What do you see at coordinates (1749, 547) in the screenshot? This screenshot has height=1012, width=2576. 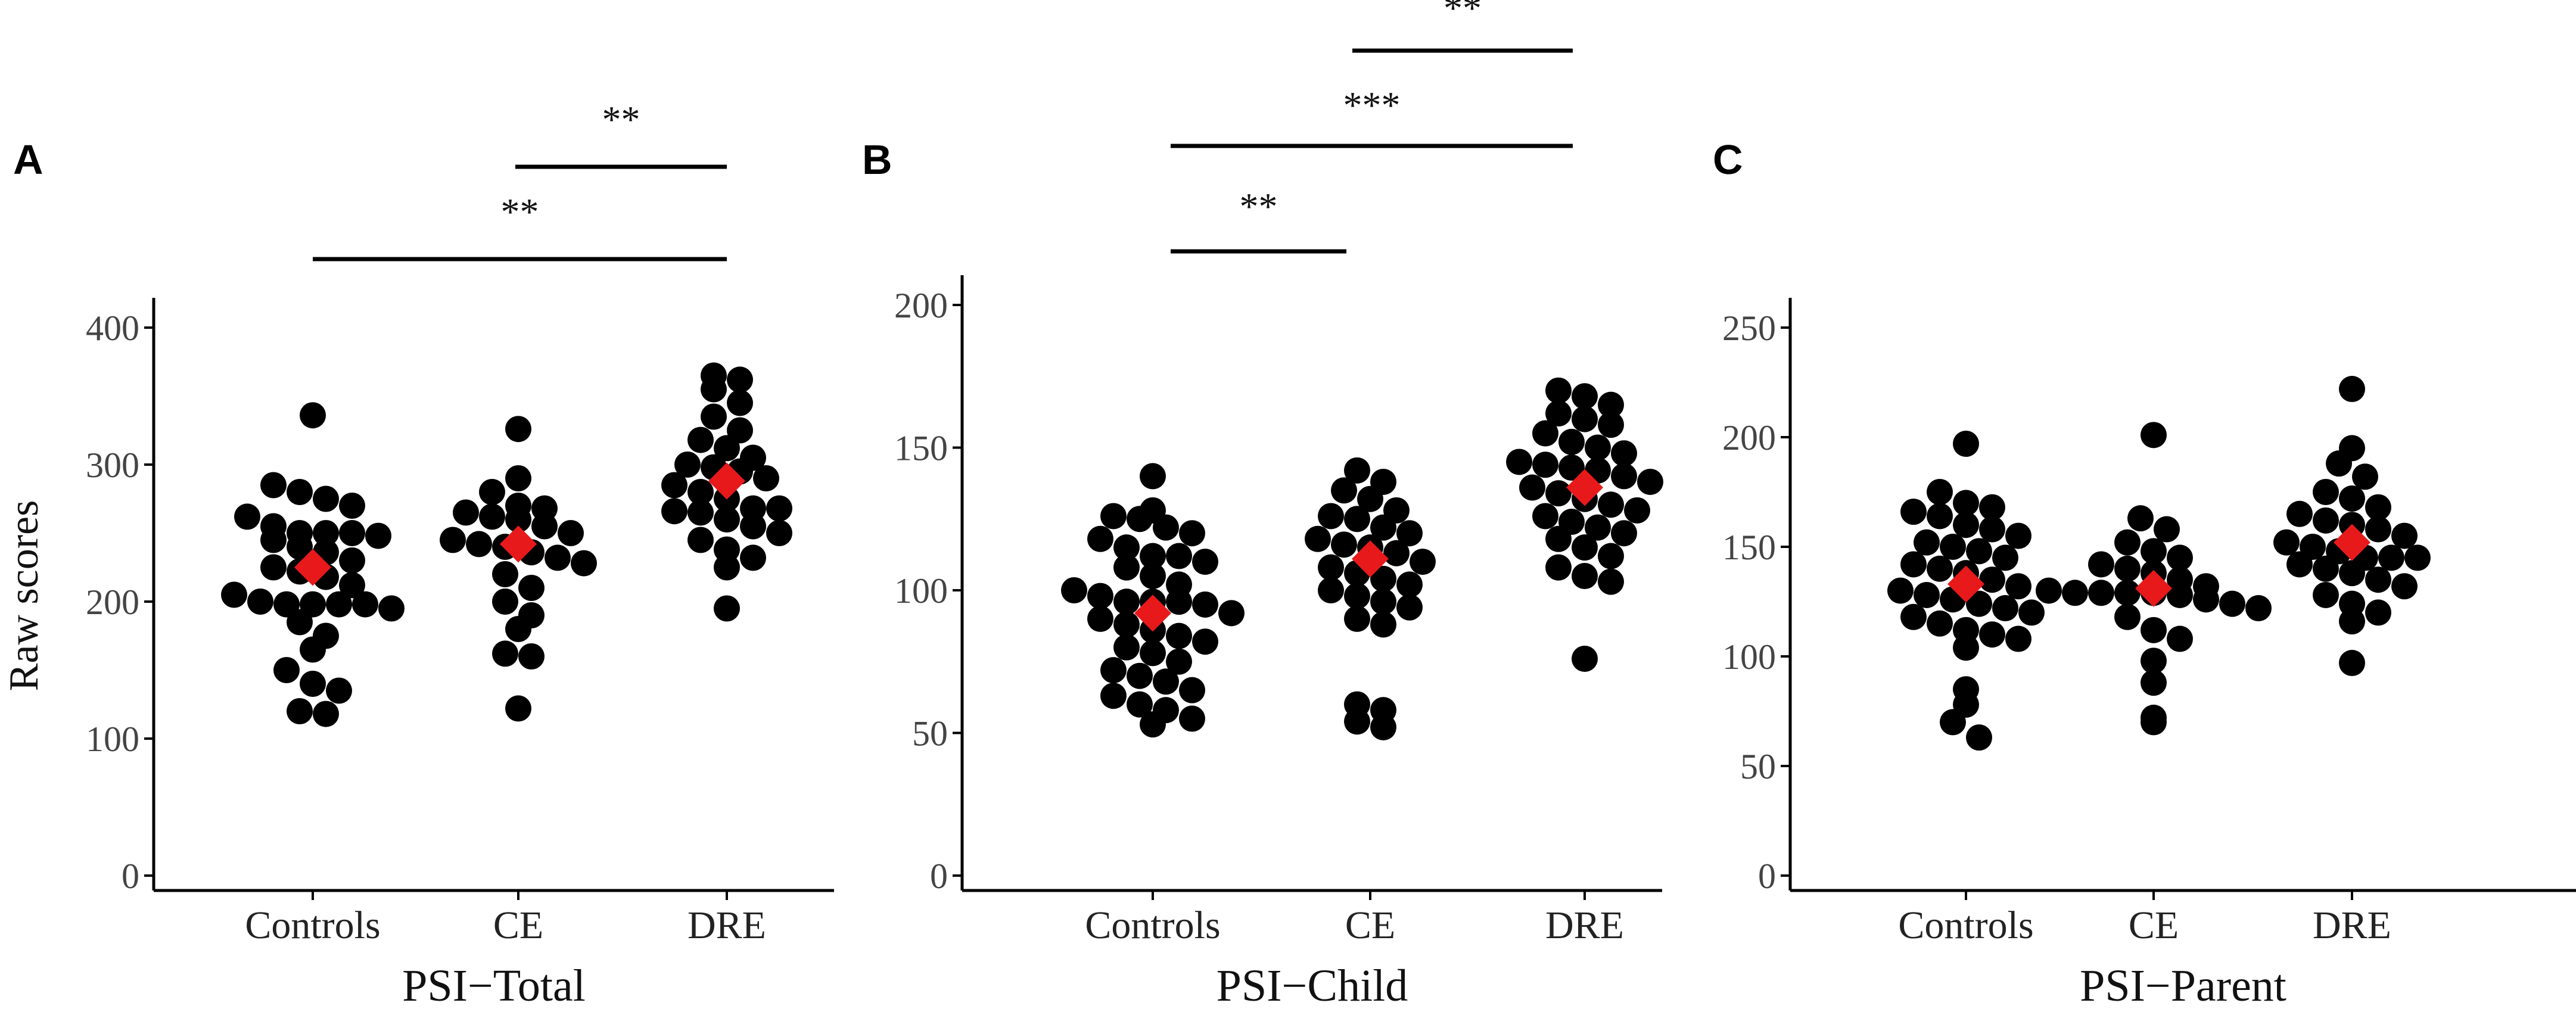 I see `y-tick-label: 150` at bounding box center [1749, 547].